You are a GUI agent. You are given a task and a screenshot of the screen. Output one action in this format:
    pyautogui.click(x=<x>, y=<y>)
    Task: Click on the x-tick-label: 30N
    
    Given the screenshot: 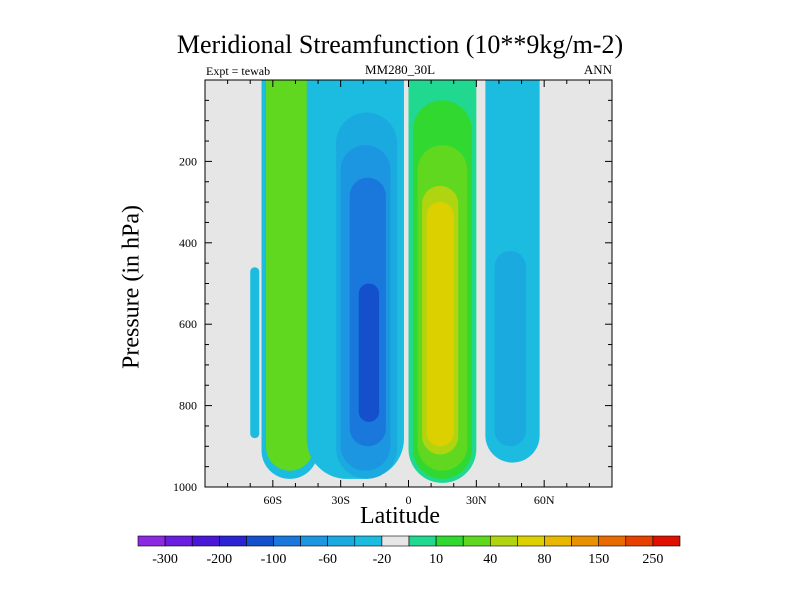 What is the action you would take?
    pyautogui.click(x=476, y=500)
    